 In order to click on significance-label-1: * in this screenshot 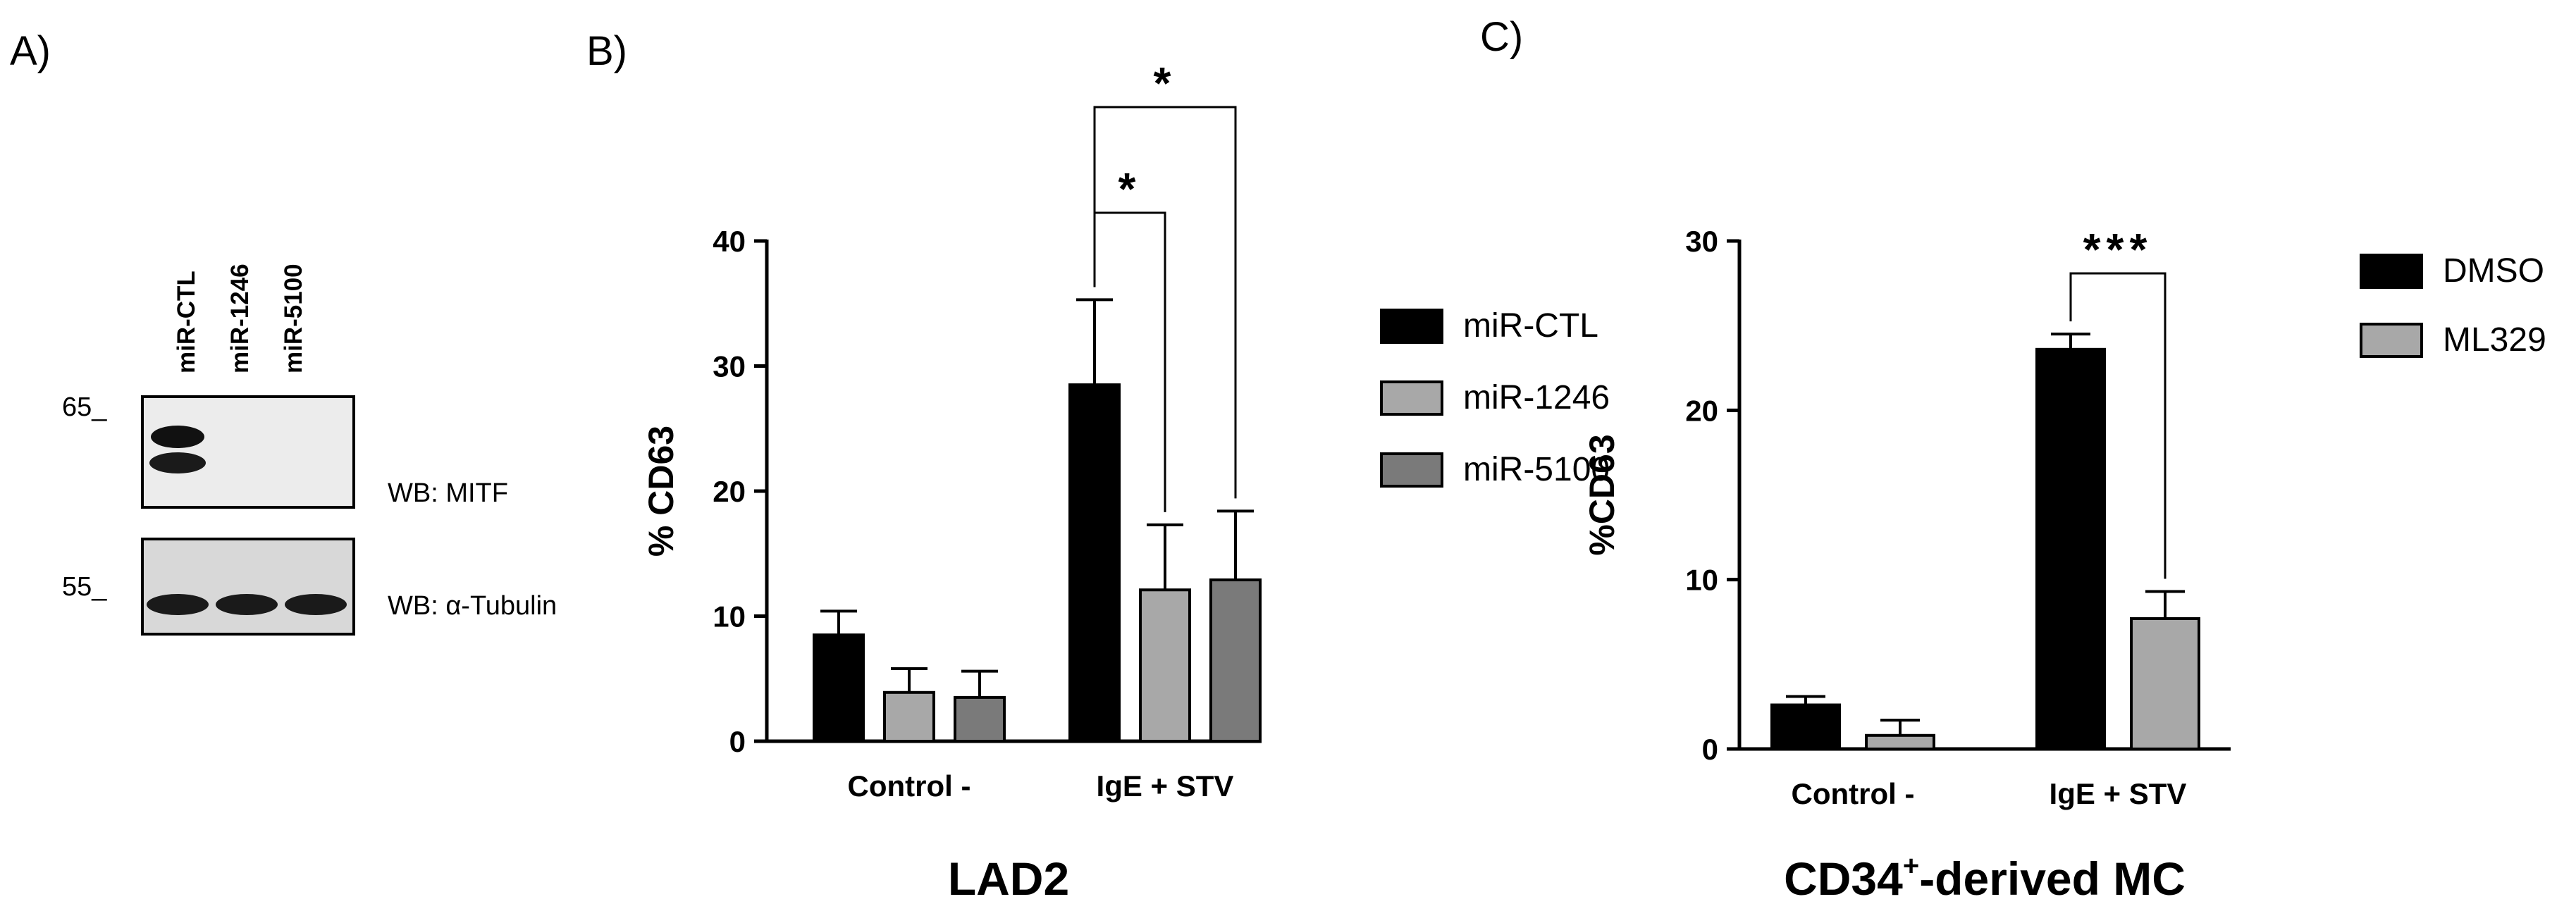, I will do `click(1130, 188)`.